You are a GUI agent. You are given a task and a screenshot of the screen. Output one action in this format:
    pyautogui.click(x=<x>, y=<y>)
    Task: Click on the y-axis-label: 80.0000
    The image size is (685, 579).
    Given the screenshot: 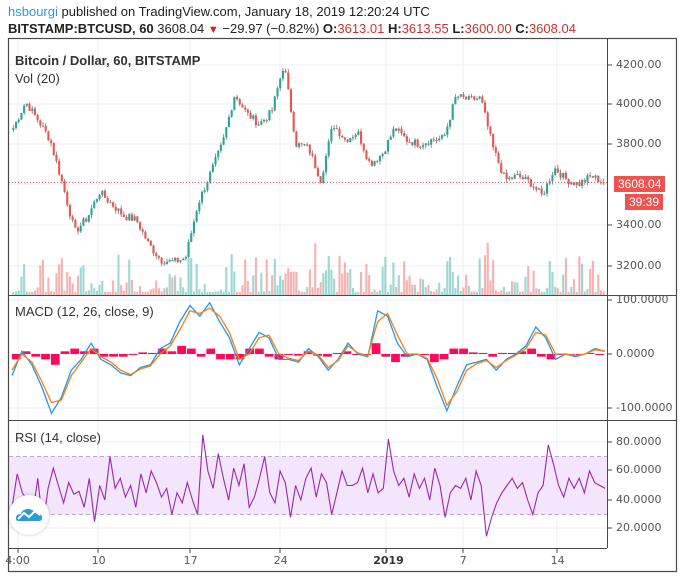 What is the action you would take?
    pyautogui.click(x=639, y=441)
    